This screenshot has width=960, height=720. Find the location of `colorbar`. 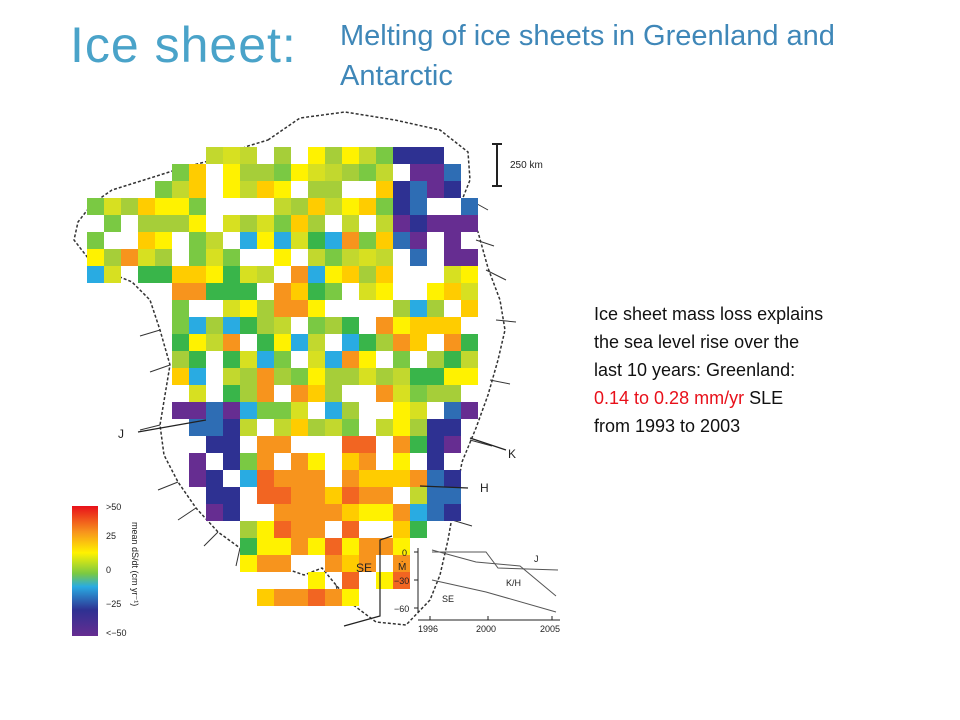

colorbar is located at coordinates (85, 571).